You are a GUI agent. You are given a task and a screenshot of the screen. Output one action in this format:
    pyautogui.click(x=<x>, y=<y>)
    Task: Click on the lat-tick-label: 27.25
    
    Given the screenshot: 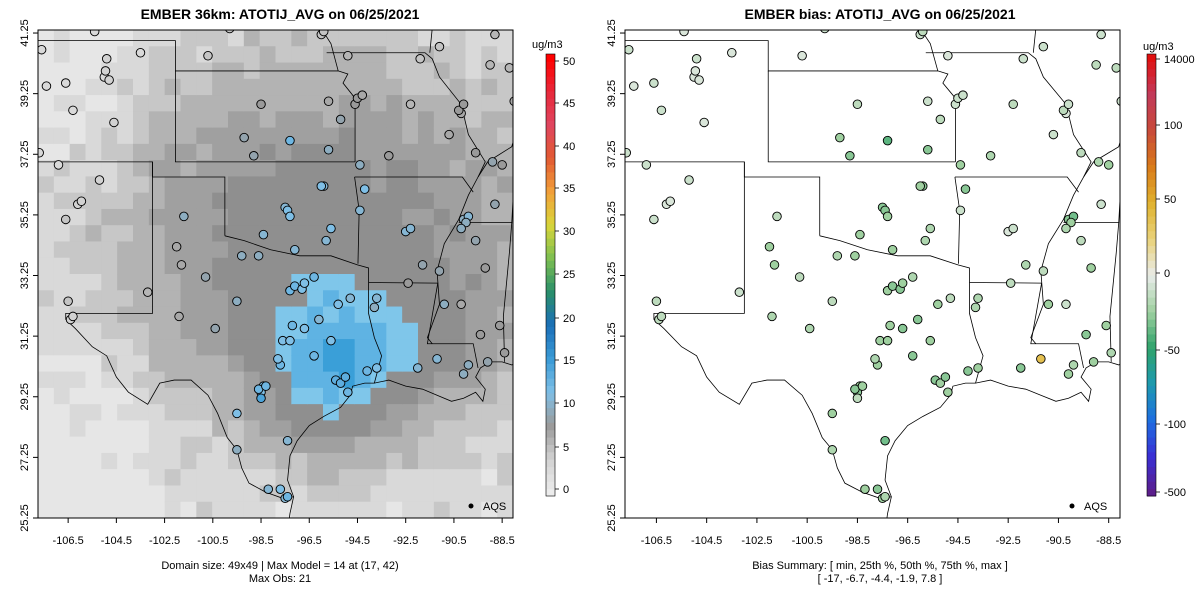 What is the action you would take?
    pyautogui.click(x=612, y=458)
    